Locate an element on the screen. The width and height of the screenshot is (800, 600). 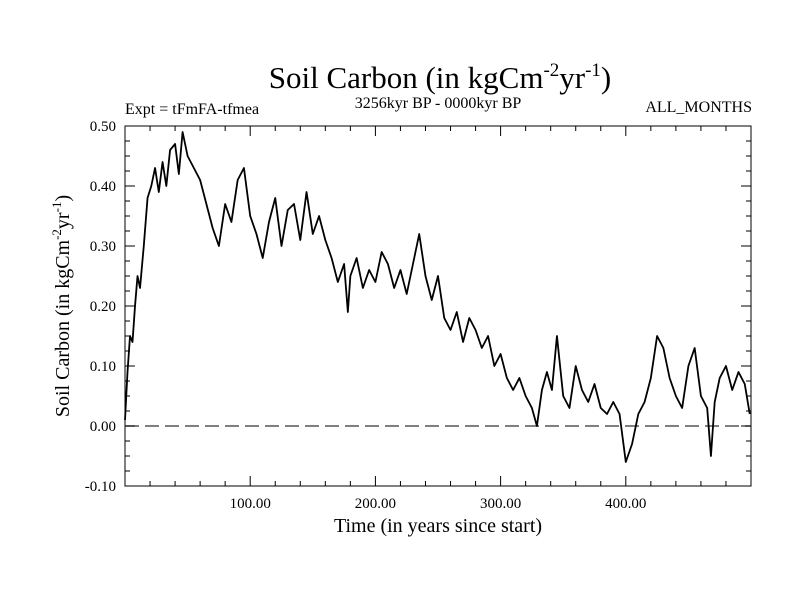
x-tick-label: 100.00 is located at coordinates (250, 504).